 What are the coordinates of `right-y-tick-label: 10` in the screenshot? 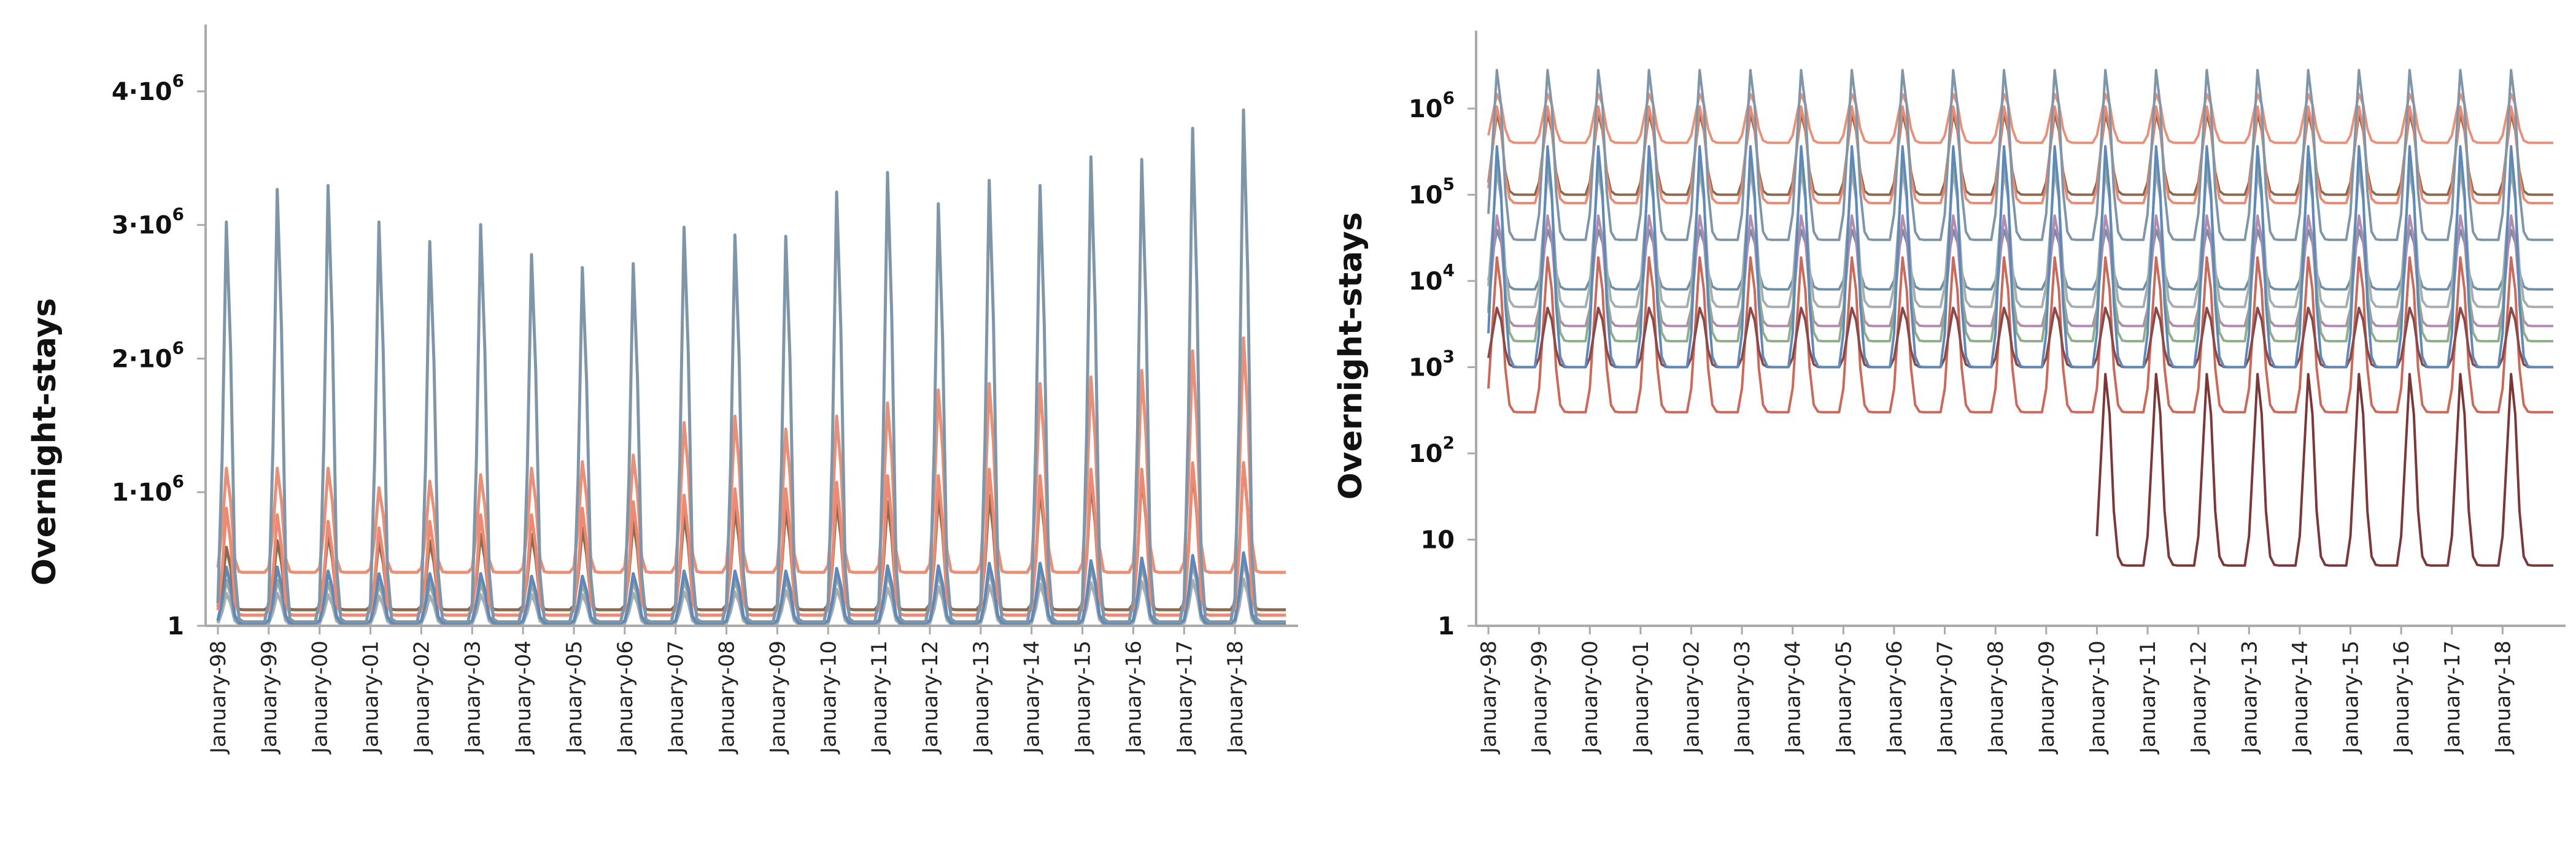 It's located at (1438, 540).